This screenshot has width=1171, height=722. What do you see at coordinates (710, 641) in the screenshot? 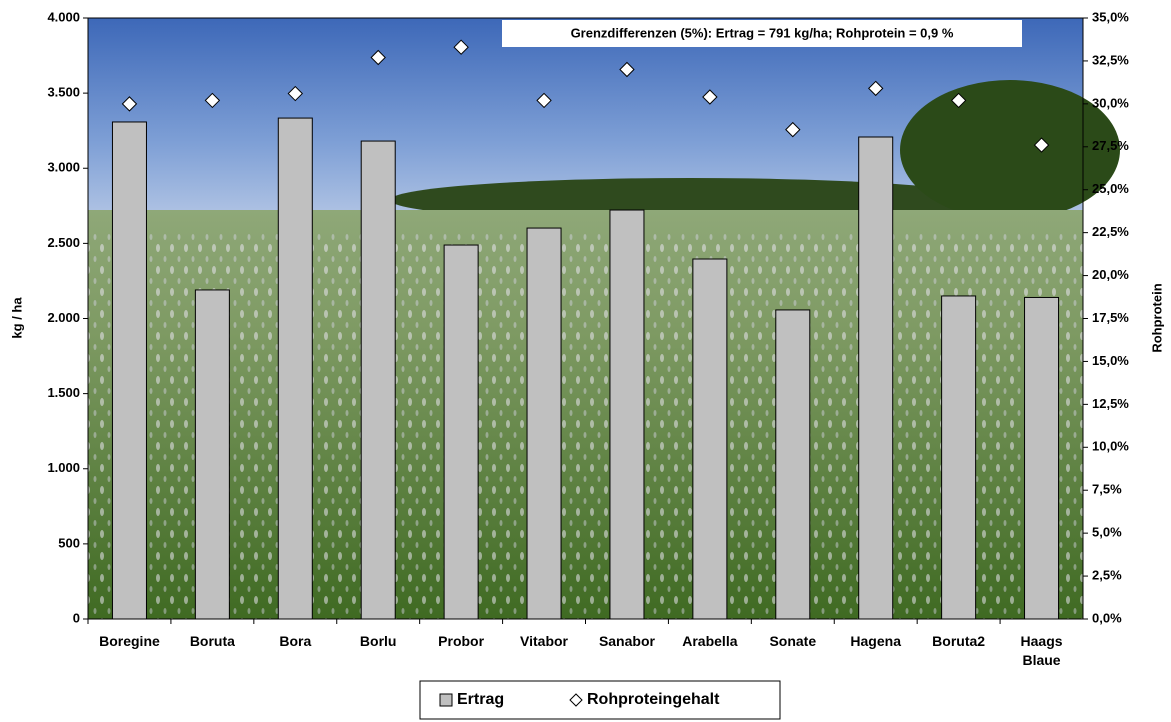
I see `x-tick-label: Arabella` at bounding box center [710, 641].